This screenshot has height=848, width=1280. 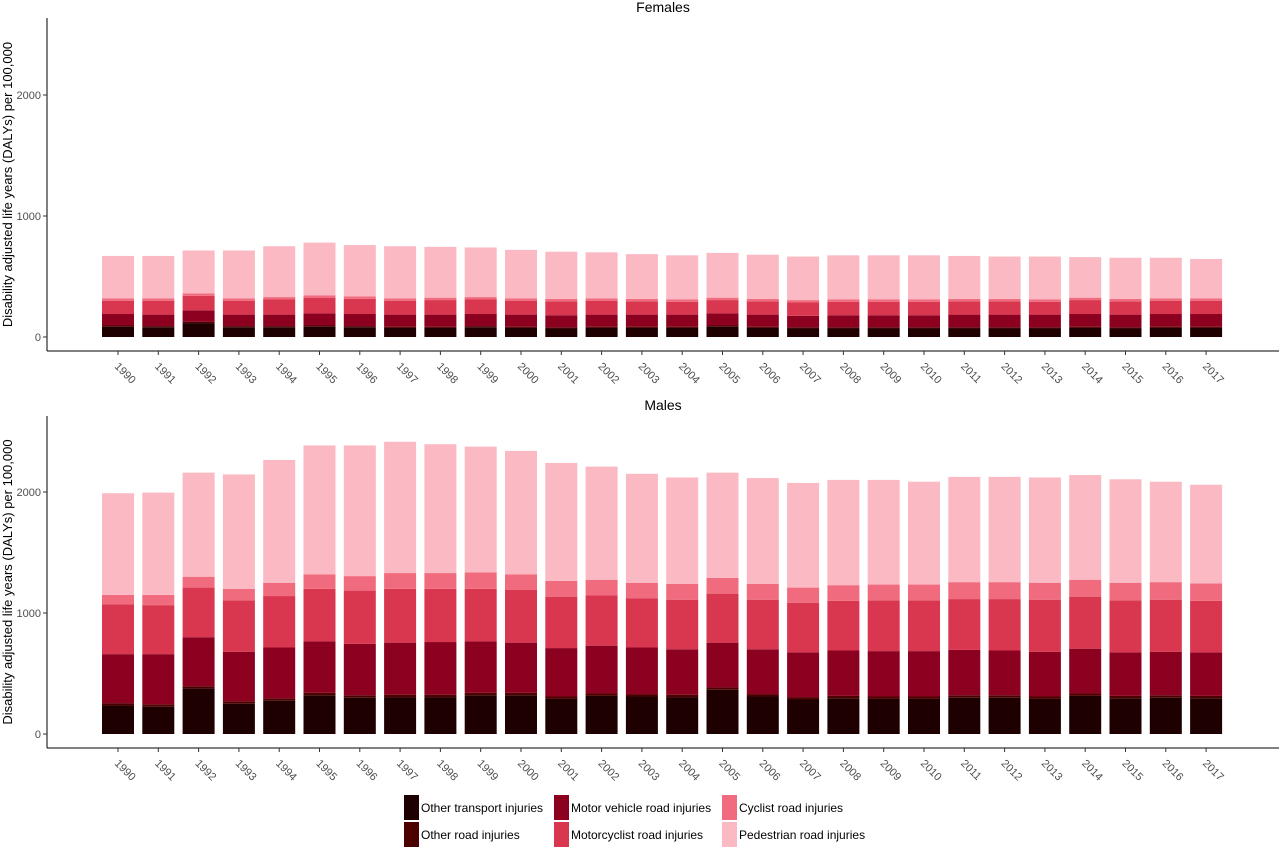 What do you see at coordinates (649, 374) in the screenshot?
I see `x-tick-label: 2003` at bounding box center [649, 374].